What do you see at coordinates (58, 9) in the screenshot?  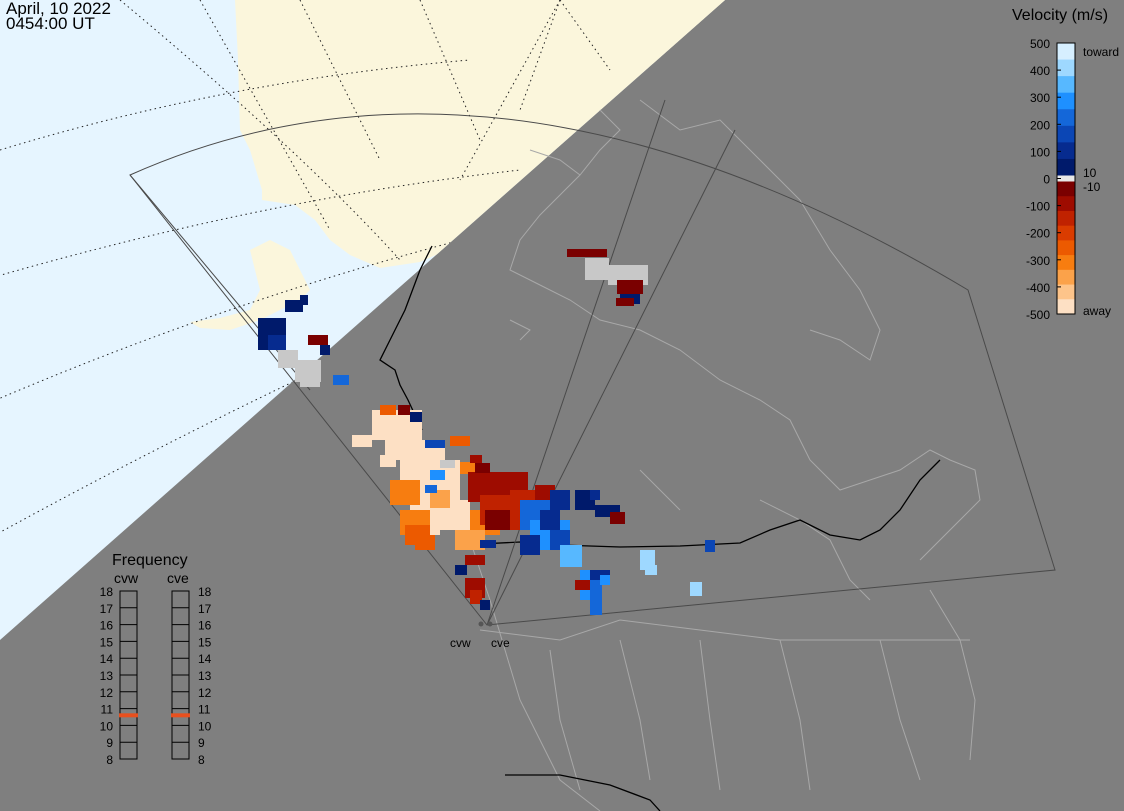 I see `date-label: April, 10 2022` at bounding box center [58, 9].